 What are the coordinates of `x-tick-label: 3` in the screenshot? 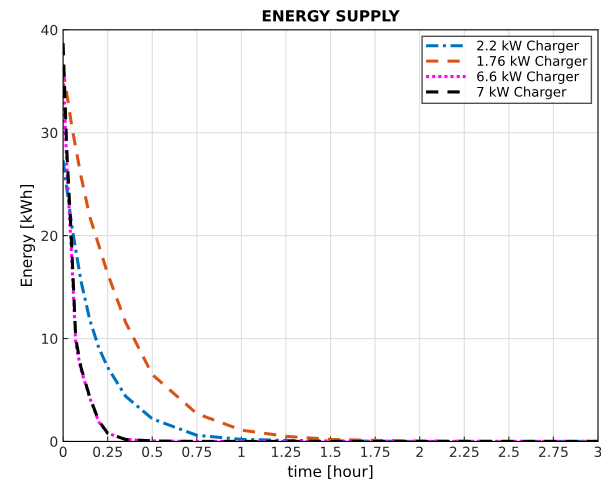 It's located at (597, 452).